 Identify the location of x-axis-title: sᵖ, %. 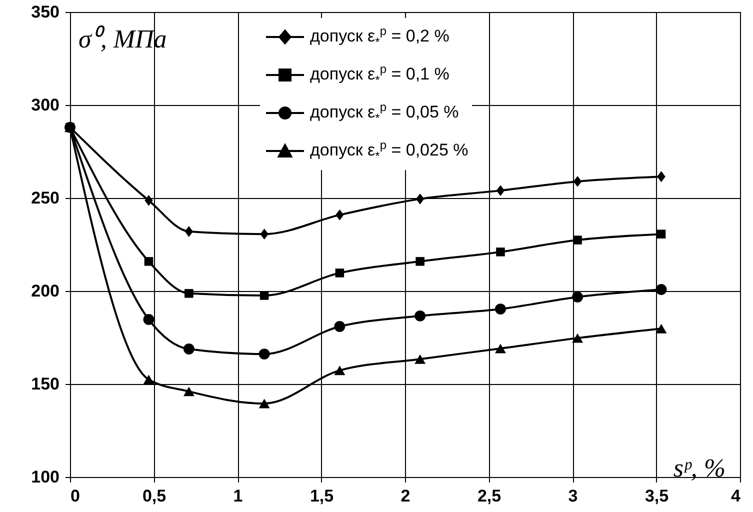
(699, 468).